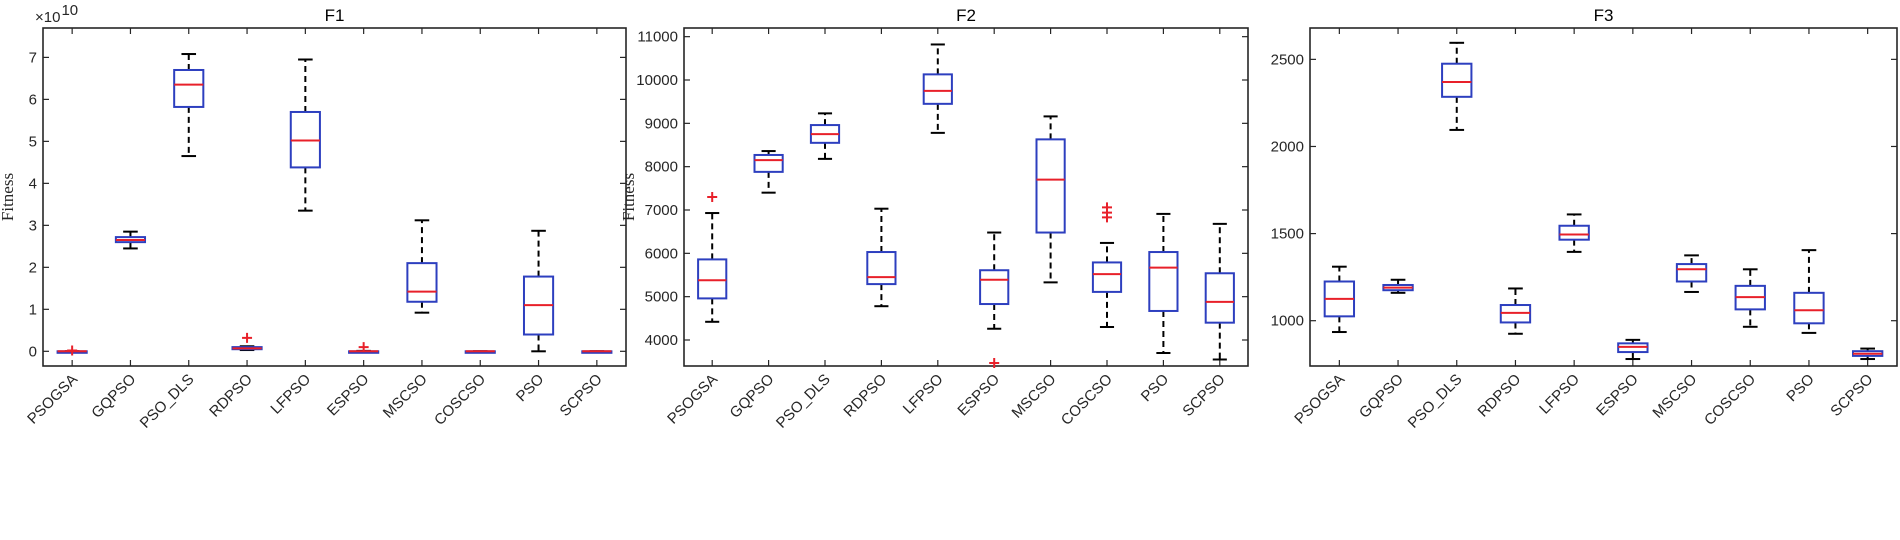  What do you see at coordinates (661, 123) in the screenshot?
I see `y-tick-label: 9000` at bounding box center [661, 123].